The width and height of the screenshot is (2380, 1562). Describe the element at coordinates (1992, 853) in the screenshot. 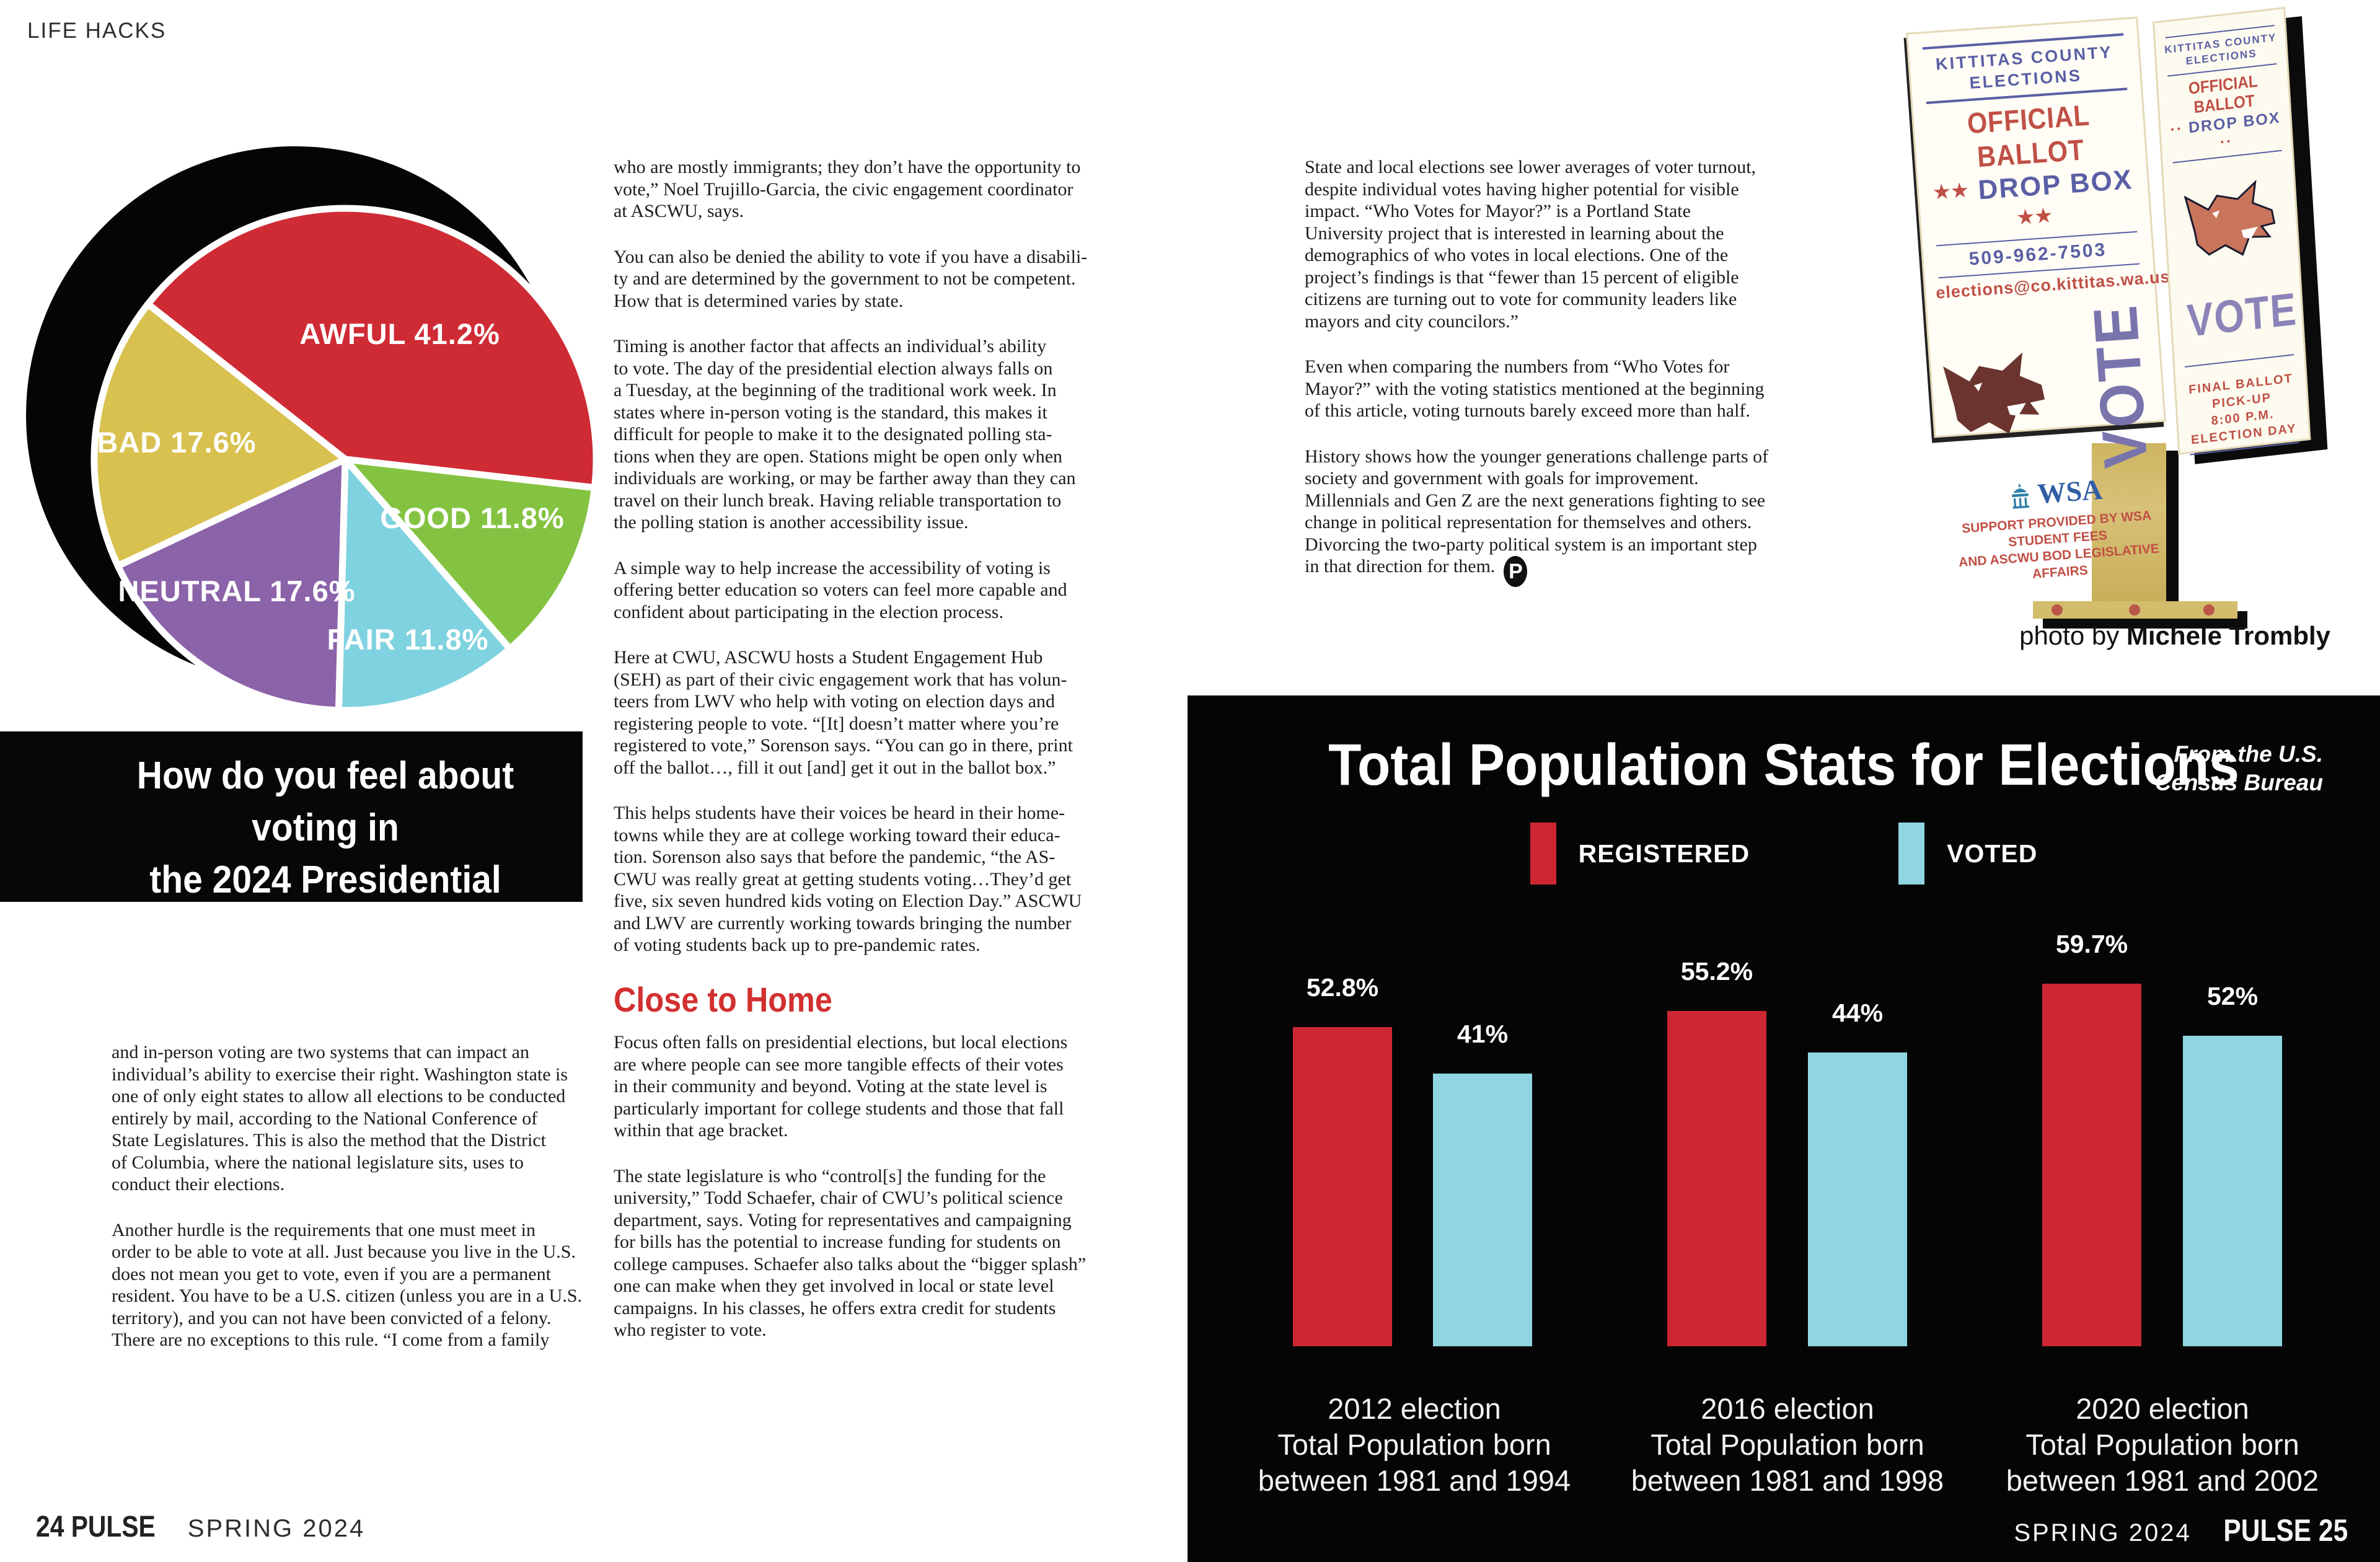

I see `legend-label: VOTED` at that location.